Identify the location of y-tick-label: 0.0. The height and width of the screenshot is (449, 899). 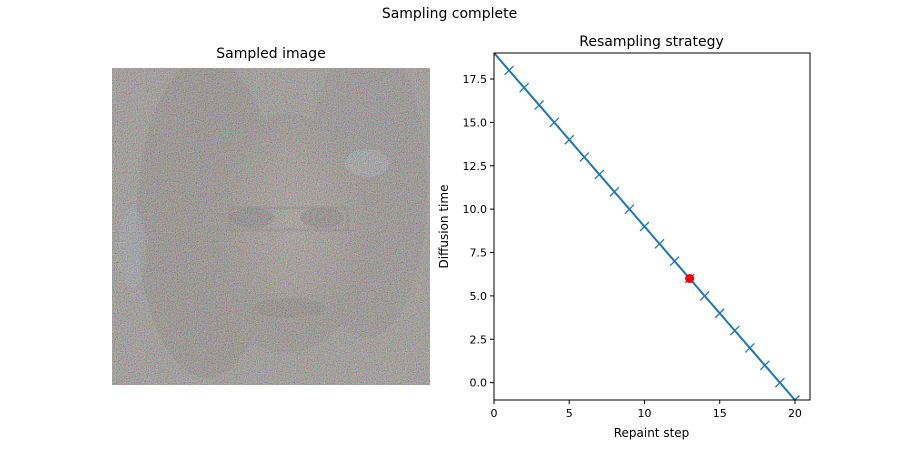
(479, 383).